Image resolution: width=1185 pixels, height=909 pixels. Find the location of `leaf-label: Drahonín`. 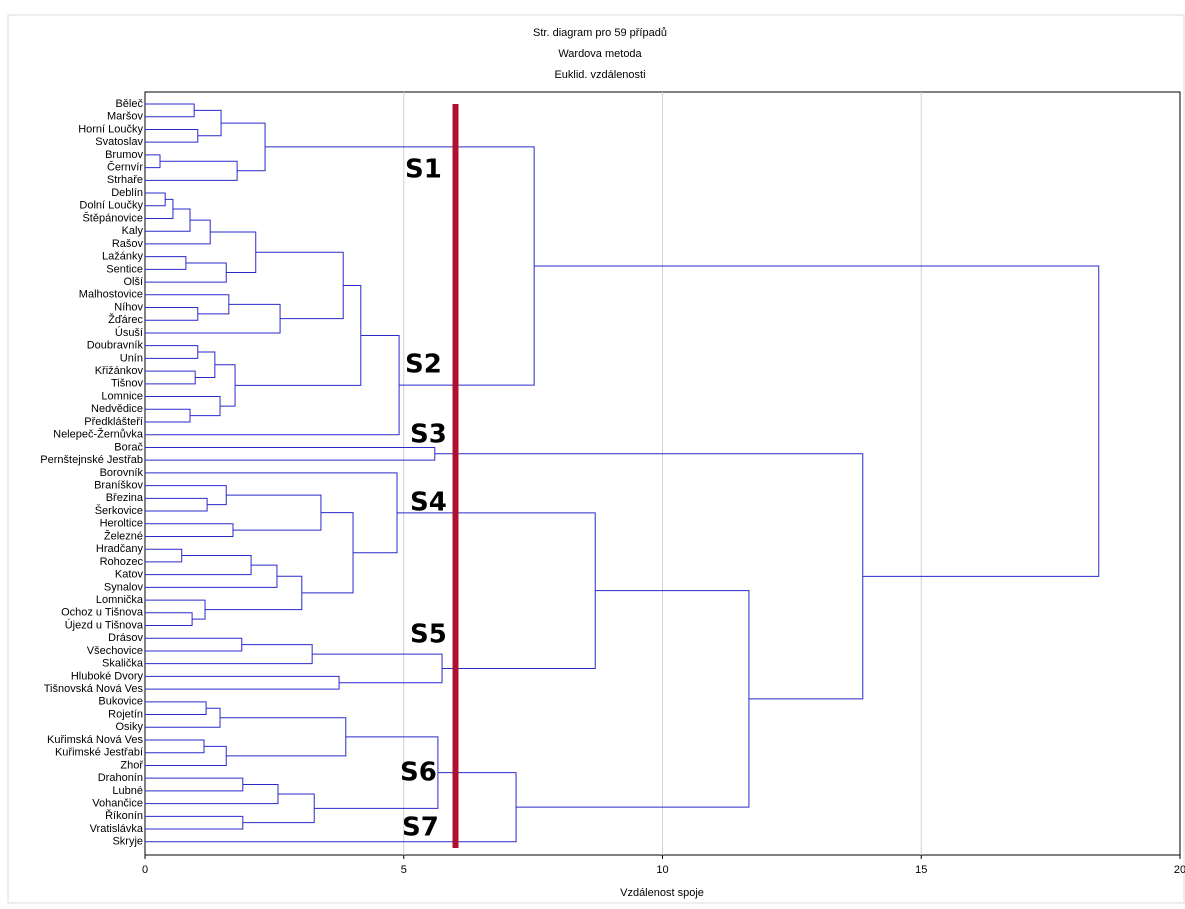

leaf-label: Drahonín is located at coordinates (120, 778).